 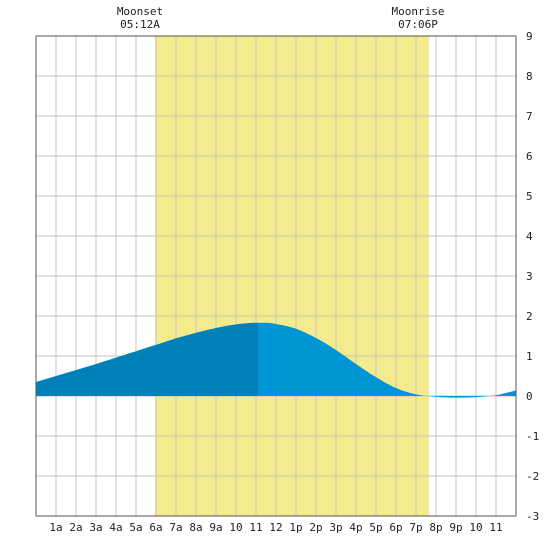 What do you see at coordinates (418, 24) in the screenshot?
I see `moon-event-time: 07:06P` at bounding box center [418, 24].